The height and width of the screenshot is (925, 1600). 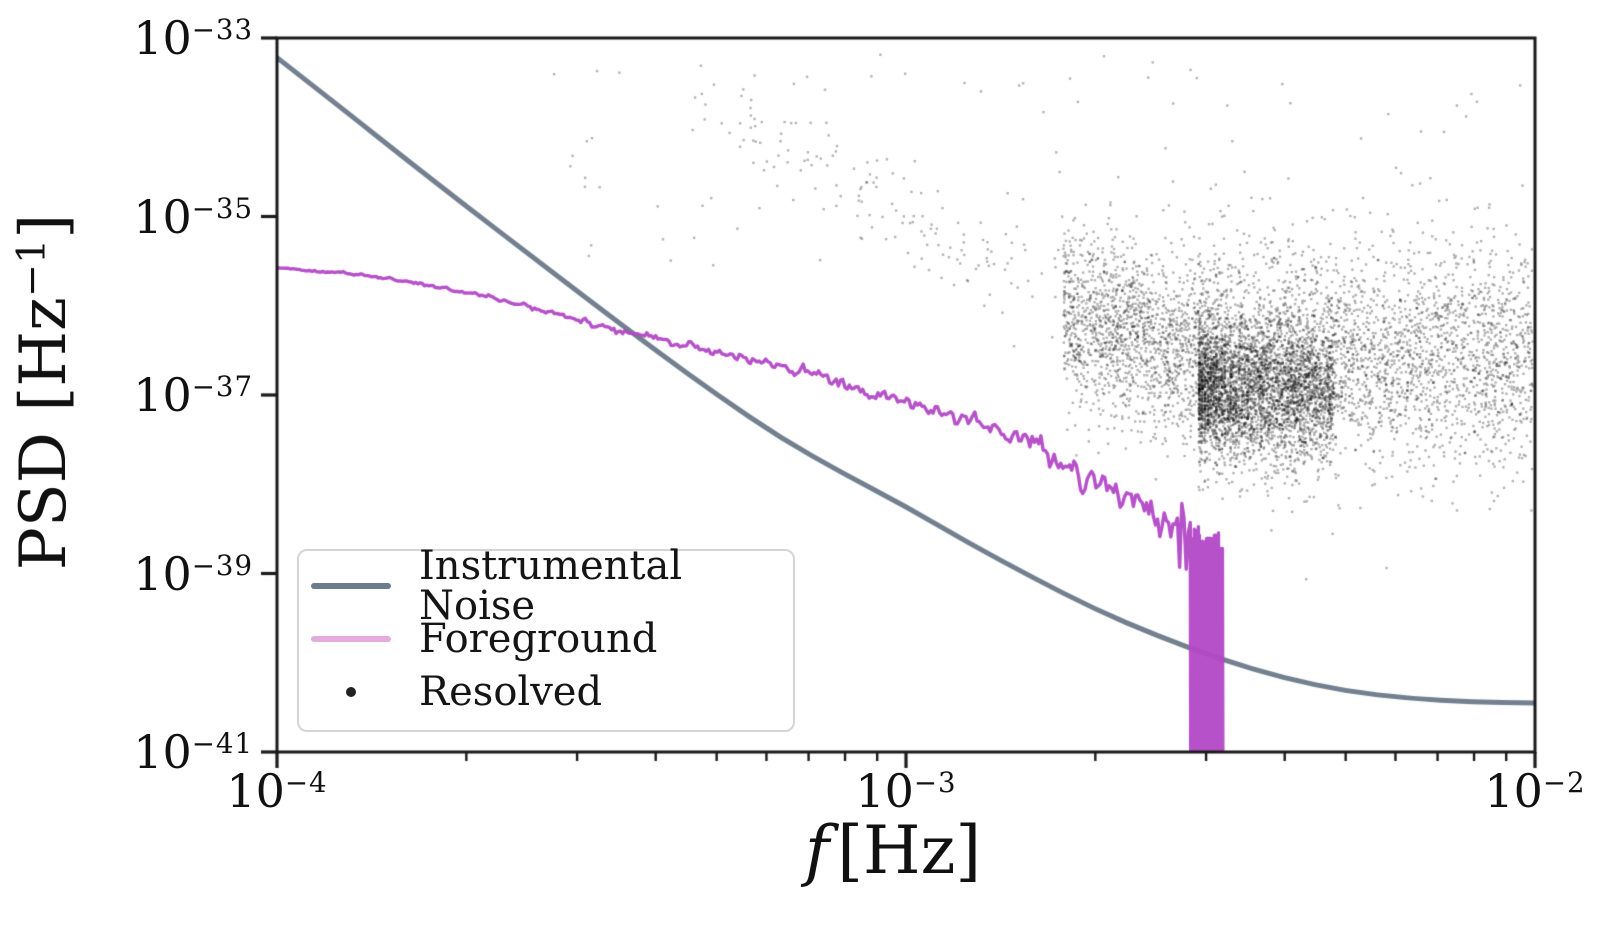 What do you see at coordinates (193, 395) in the screenshot?
I see `y-tick-label: 10−37` at bounding box center [193, 395].